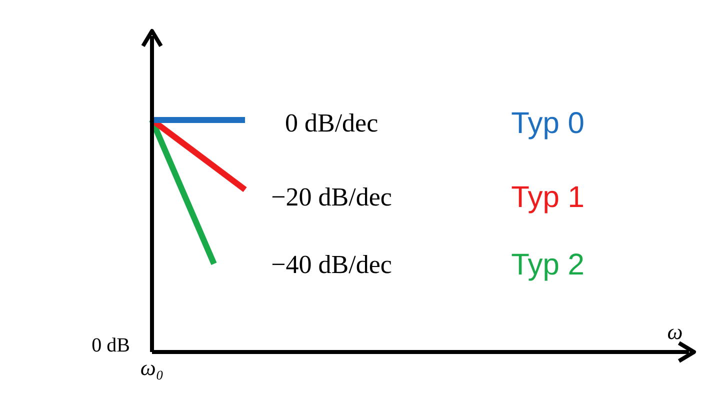 Image resolution: width=702 pixels, height=401 pixels. I want to click on text: 0 dB/dec, so click(331, 123).